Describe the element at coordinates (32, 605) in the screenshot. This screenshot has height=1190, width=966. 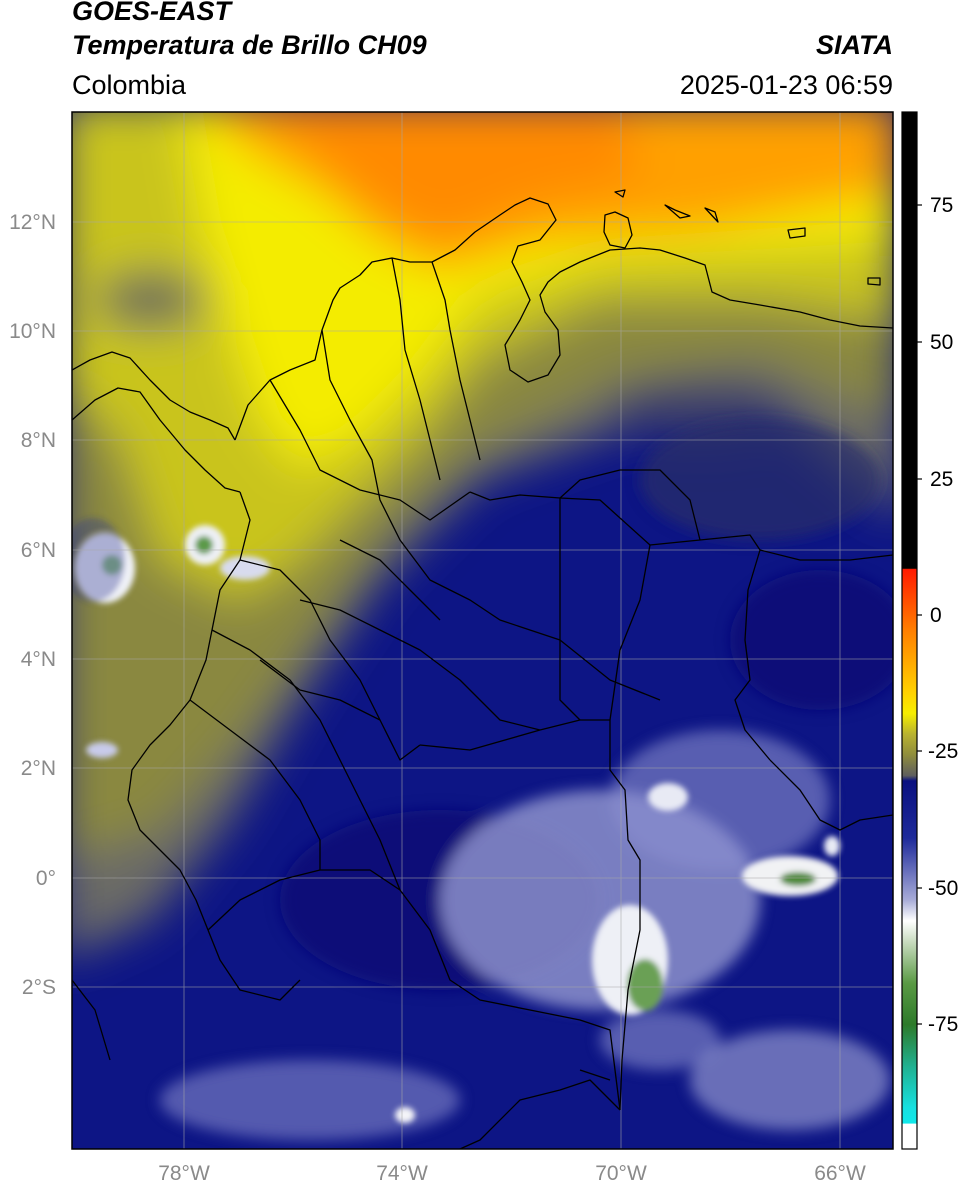
I see `latitude-ticks: 12°N 10°N 8°N 6°N 4°N 2°N 0° 2°S` at that location.